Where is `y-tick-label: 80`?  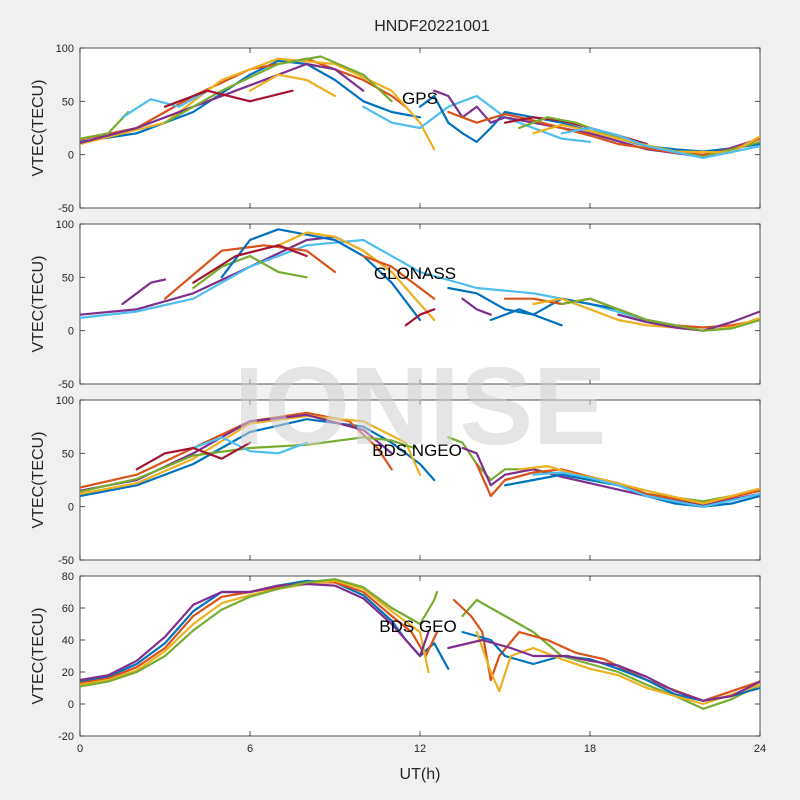 y-tick-label: 80 is located at coordinates (68, 577).